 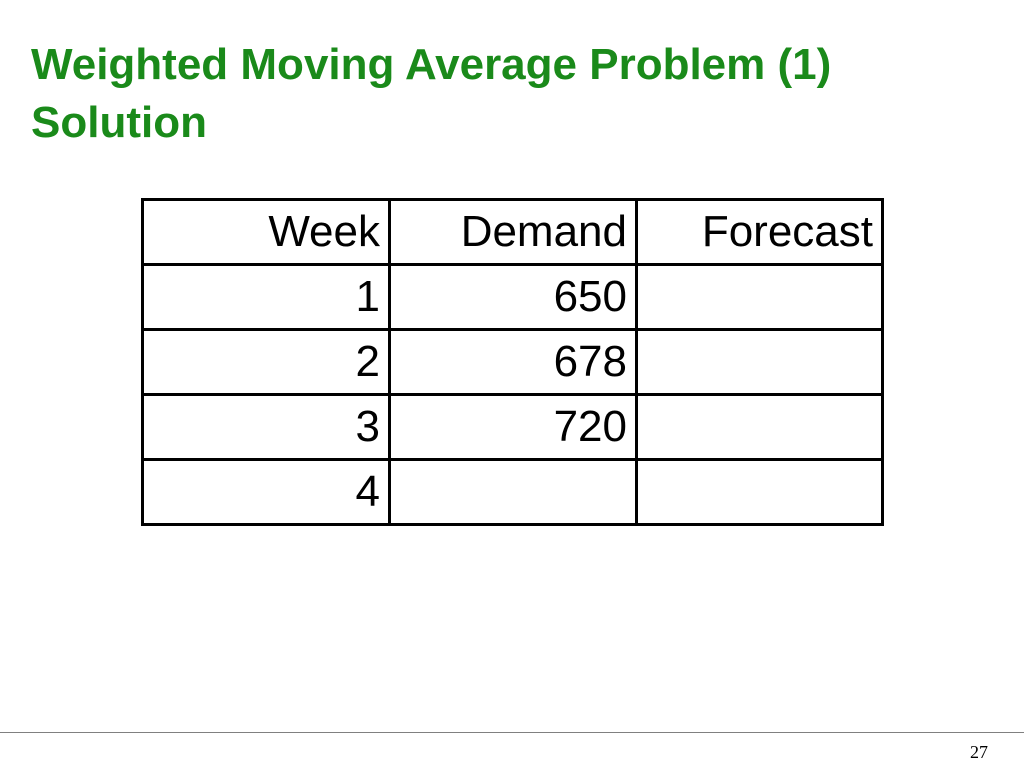 What do you see at coordinates (266, 362) in the screenshot?
I see `week-cell: 2` at bounding box center [266, 362].